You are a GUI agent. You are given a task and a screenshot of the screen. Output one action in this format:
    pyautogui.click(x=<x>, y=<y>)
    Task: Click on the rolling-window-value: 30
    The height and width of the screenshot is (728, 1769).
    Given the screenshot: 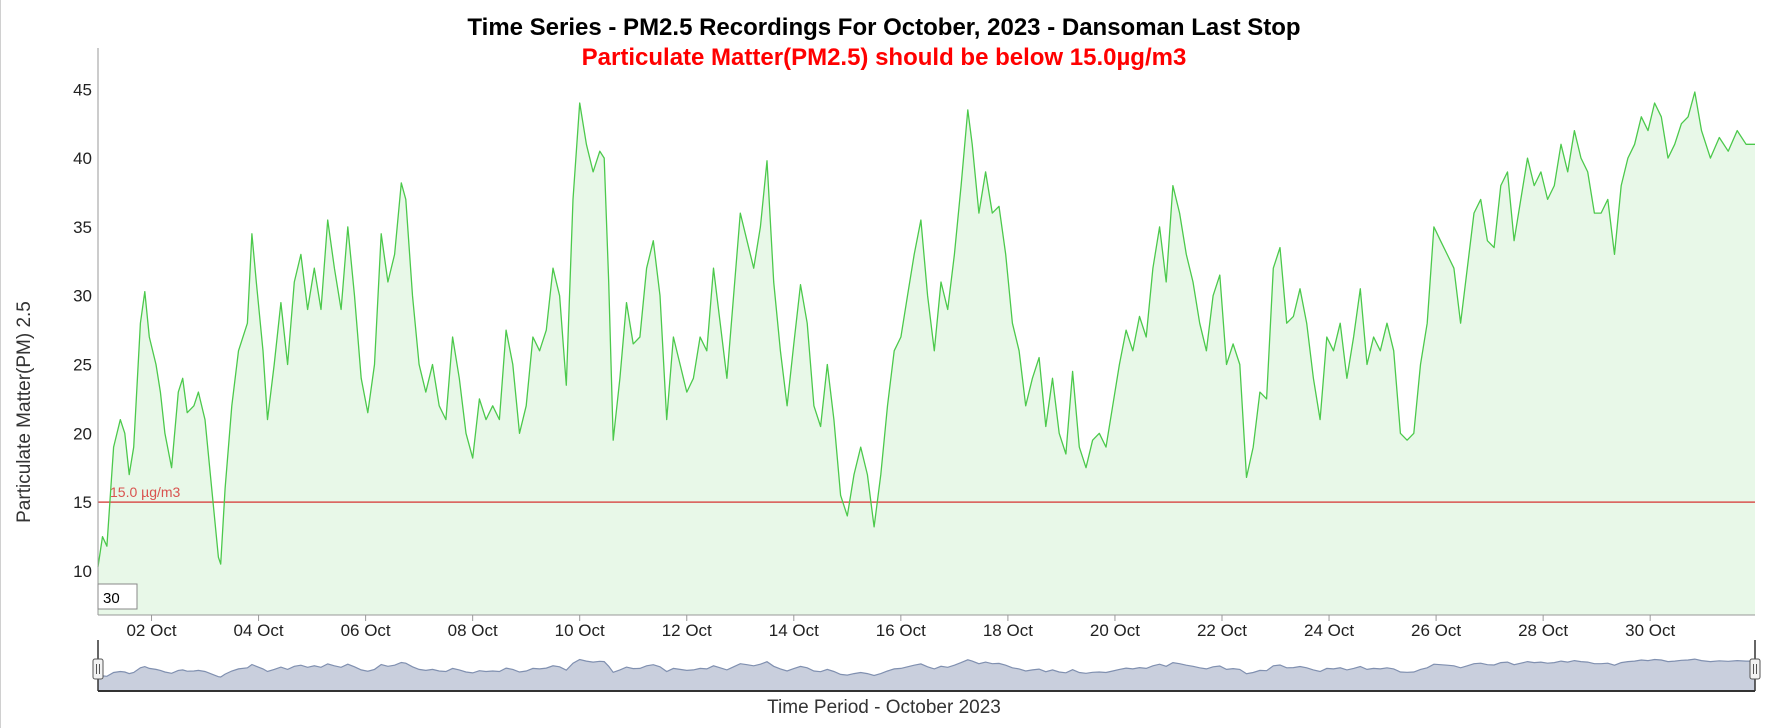 What is the action you would take?
    pyautogui.click(x=111, y=598)
    